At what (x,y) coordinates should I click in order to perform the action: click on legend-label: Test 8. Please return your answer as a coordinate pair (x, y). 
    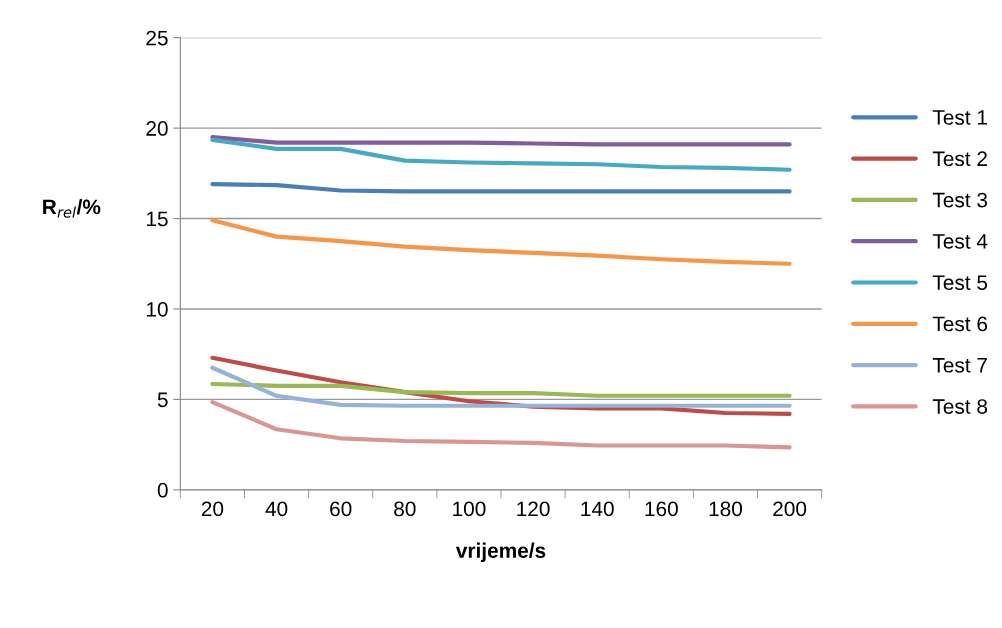
    Looking at the image, I should click on (960, 406).